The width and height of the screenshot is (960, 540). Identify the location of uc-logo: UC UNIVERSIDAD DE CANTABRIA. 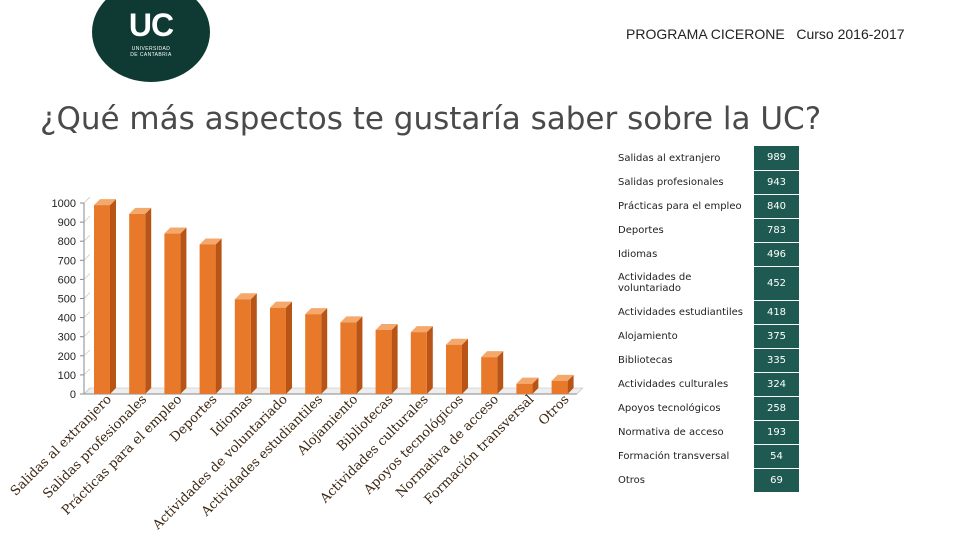
(151, 41).